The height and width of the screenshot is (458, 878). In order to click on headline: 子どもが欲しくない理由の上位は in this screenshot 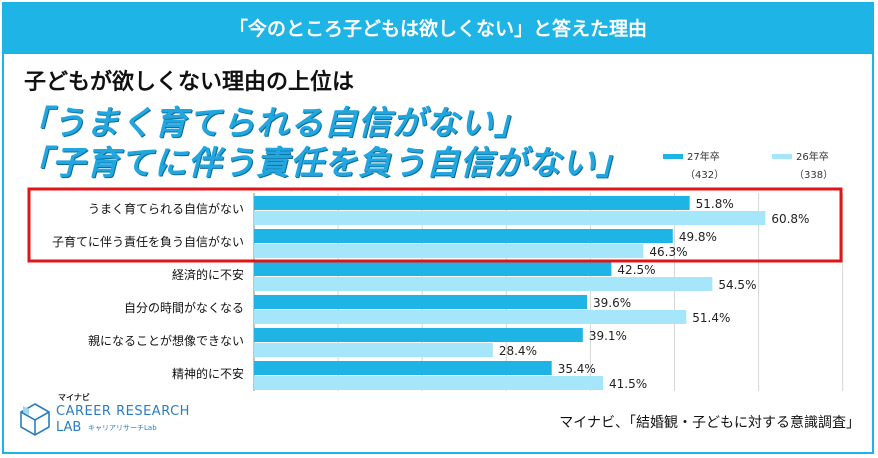, I will do `click(189, 82)`.